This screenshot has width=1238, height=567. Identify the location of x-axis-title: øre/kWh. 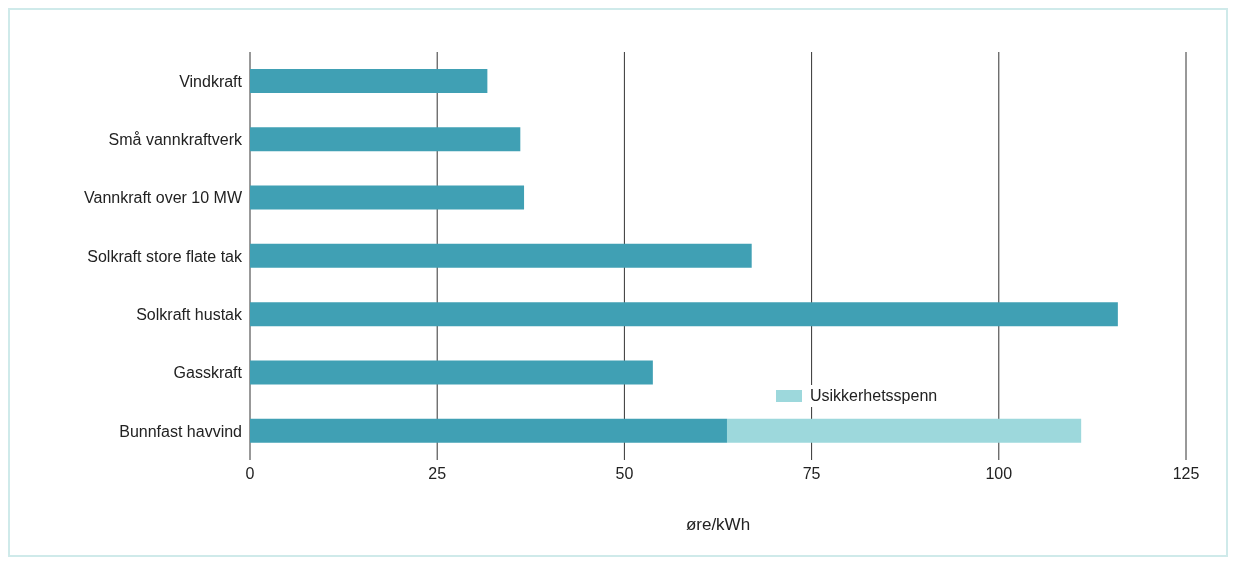
(718, 525).